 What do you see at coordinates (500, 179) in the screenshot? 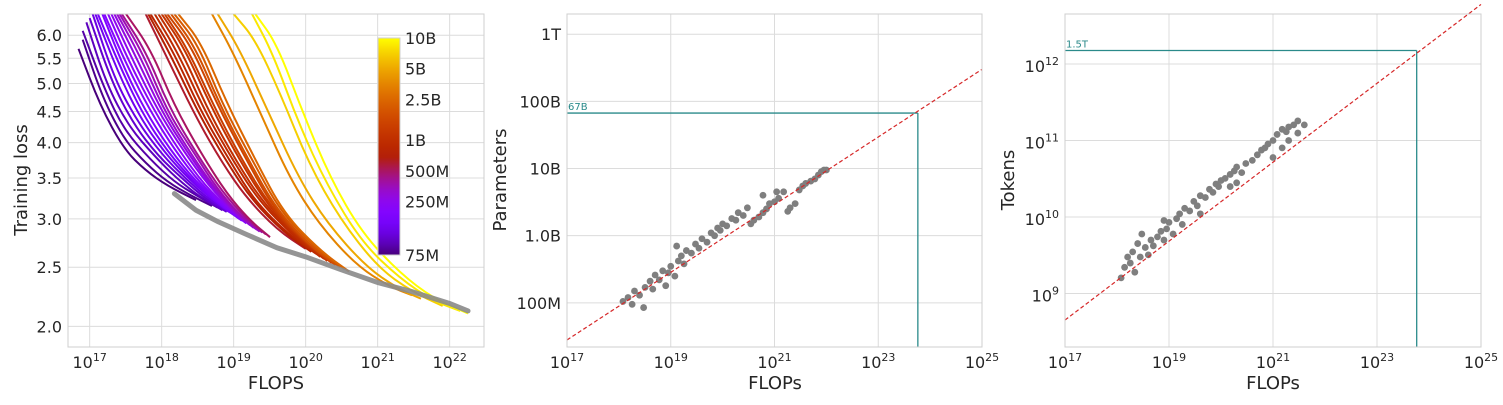
I see `parameters-y-label: Parameters` at bounding box center [500, 179].